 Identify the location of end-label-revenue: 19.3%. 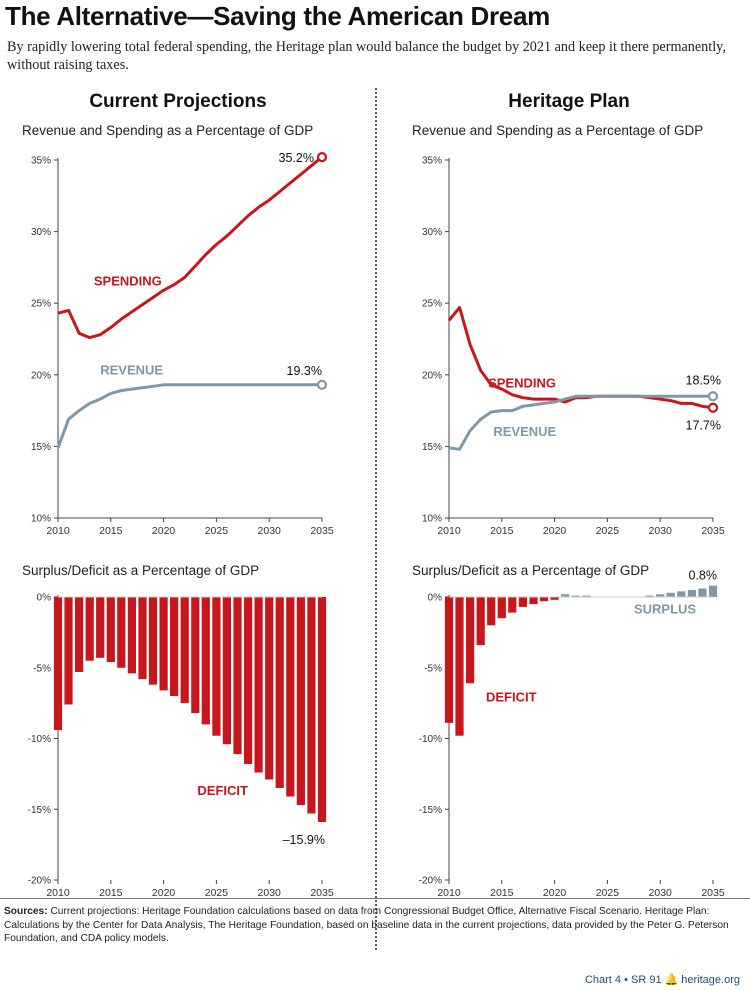
(304, 371).